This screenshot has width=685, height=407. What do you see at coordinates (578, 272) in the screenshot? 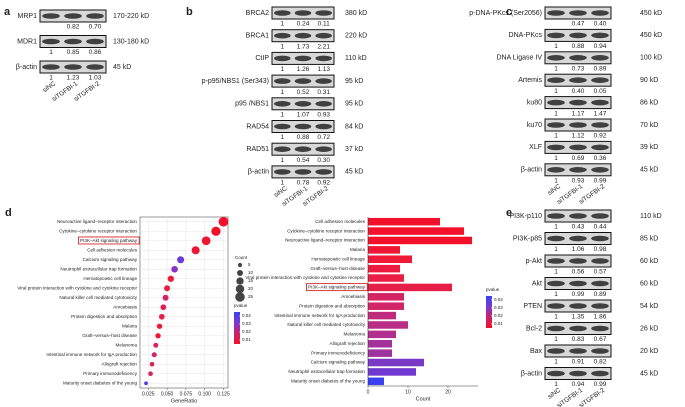
I see `quantification: 0.56` at bounding box center [578, 272].